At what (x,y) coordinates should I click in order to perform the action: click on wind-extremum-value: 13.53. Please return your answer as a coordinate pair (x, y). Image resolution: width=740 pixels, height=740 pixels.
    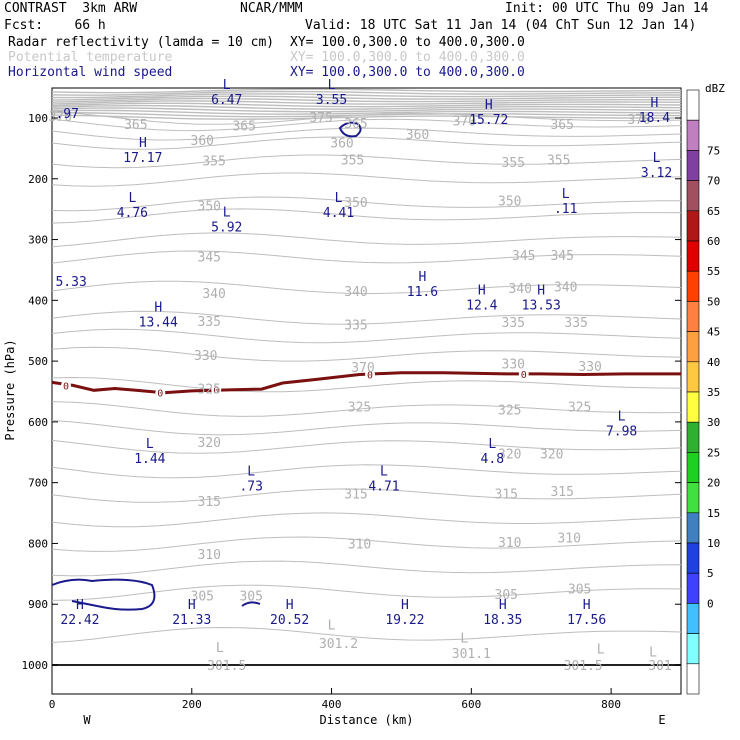
    Looking at the image, I should click on (541, 305).